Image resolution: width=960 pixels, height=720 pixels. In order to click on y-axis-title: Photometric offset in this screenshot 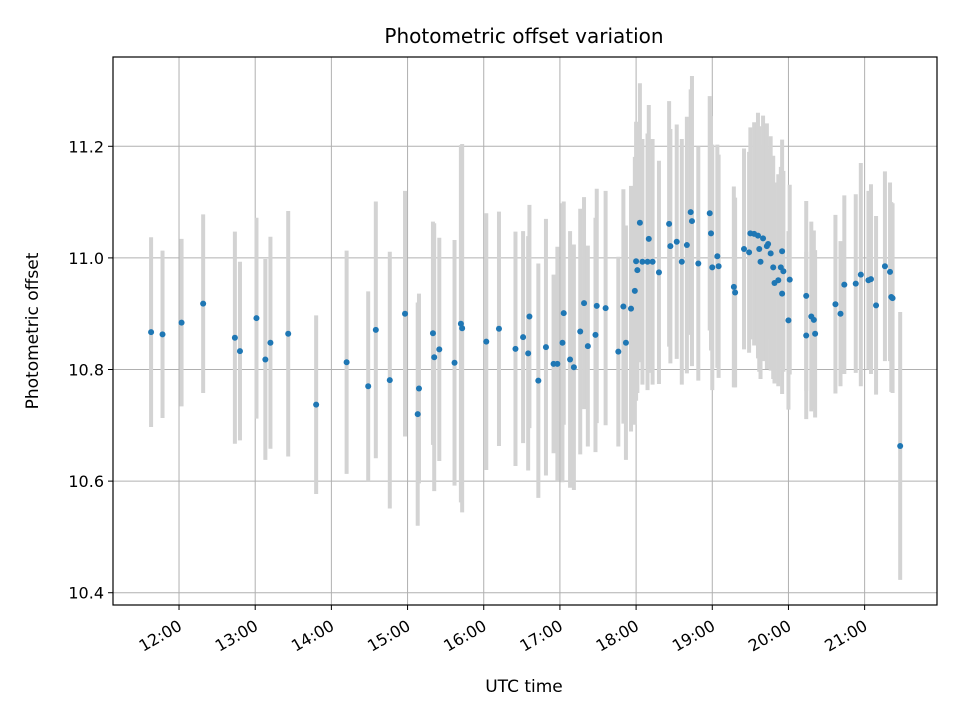, I will do `click(33, 330)`.